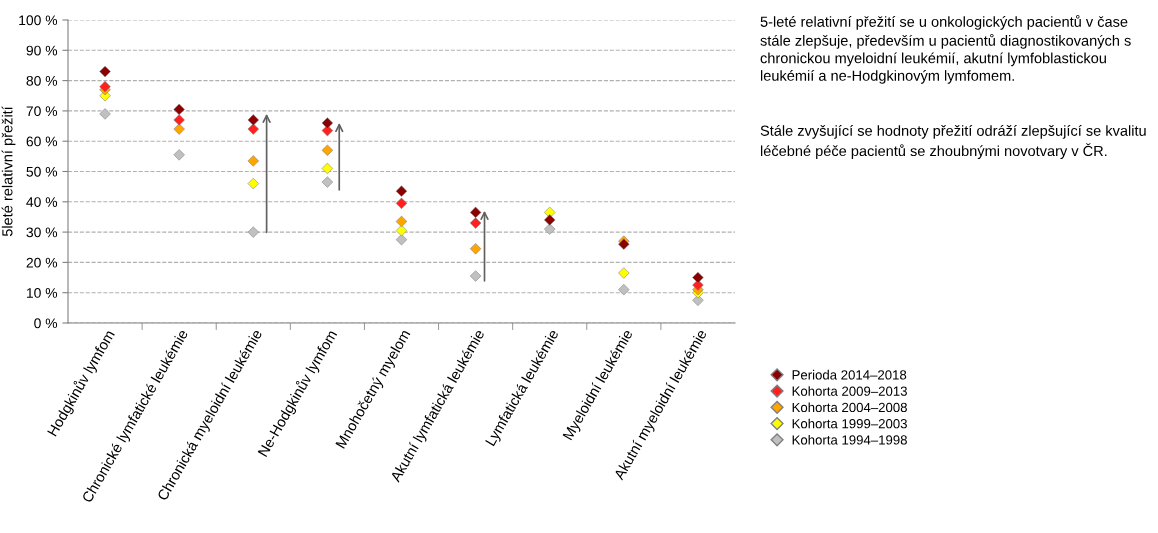 This screenshot has height=533, width=1158. What do you see at coordinates (42, 50) in the screenshot?
I see `y-tick-label: 90 %` at bounding box center [42, 50].